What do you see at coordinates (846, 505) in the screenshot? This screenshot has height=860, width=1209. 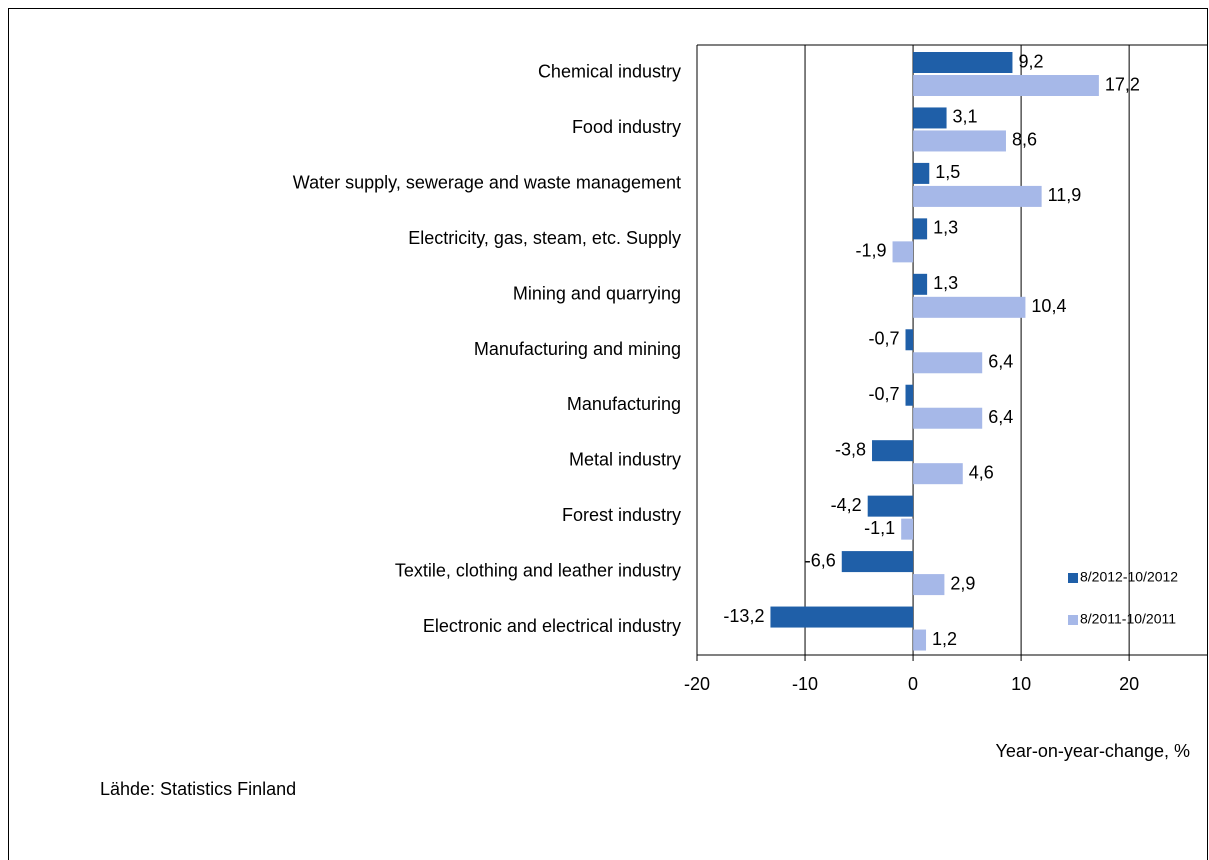 I see `value-label: -4,2` at bounding box center [846, 505].